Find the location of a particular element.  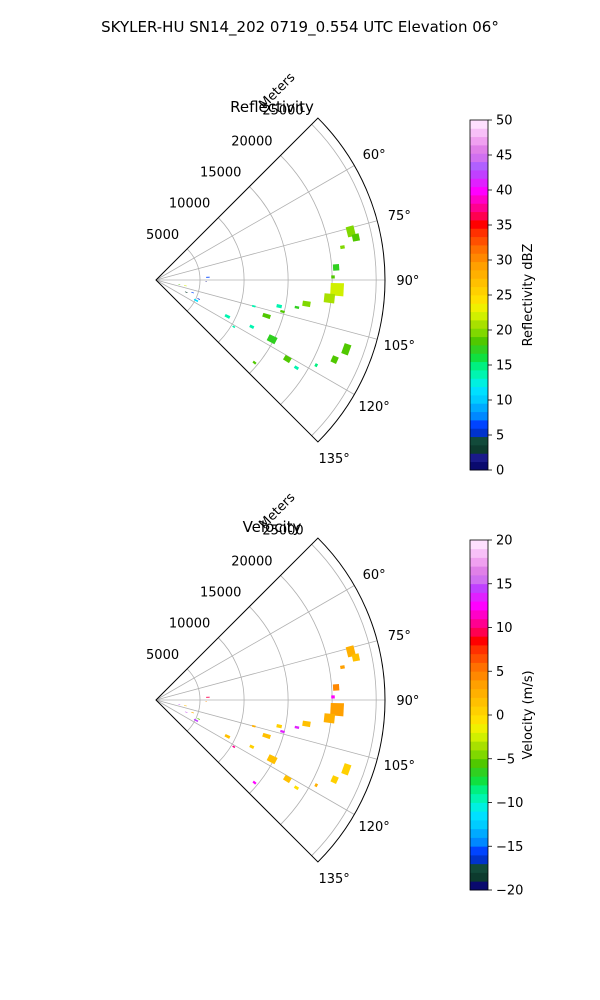

reflectivity-echoes is located at coordinates (269, 298).